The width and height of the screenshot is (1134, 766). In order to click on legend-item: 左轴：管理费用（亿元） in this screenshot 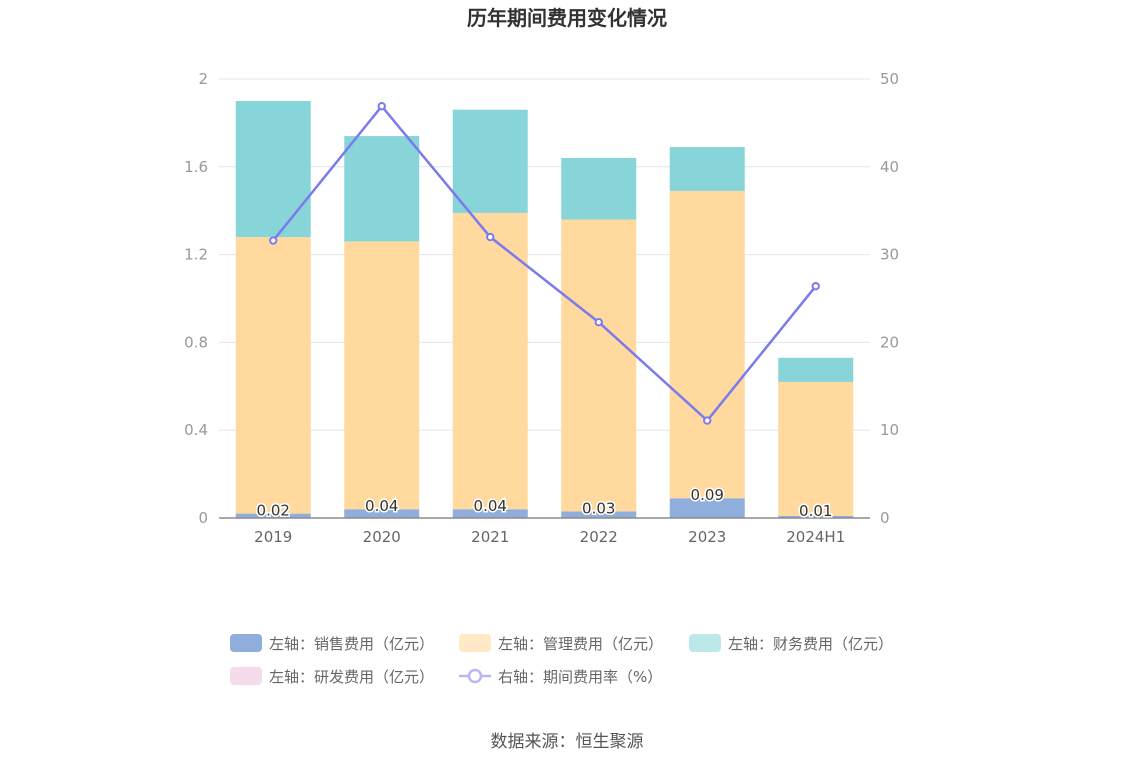, I will do `click(561, 643)`.